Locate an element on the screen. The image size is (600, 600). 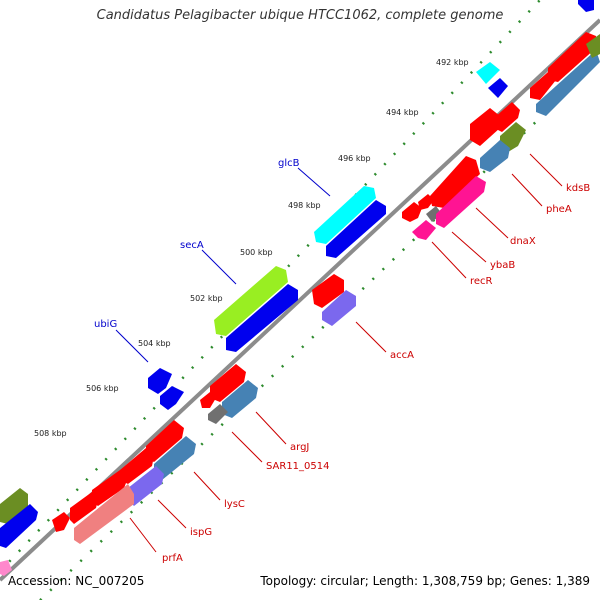
accession-label: Accession: NC_007205 is located at coordinates (76, 581).